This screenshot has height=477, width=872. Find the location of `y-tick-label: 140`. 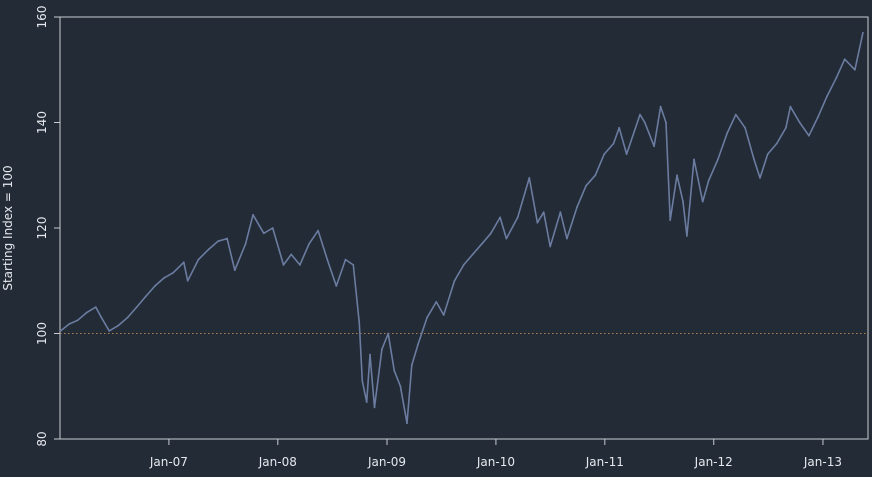

y-tick-label: 140 is located at coordinates (42, 122).